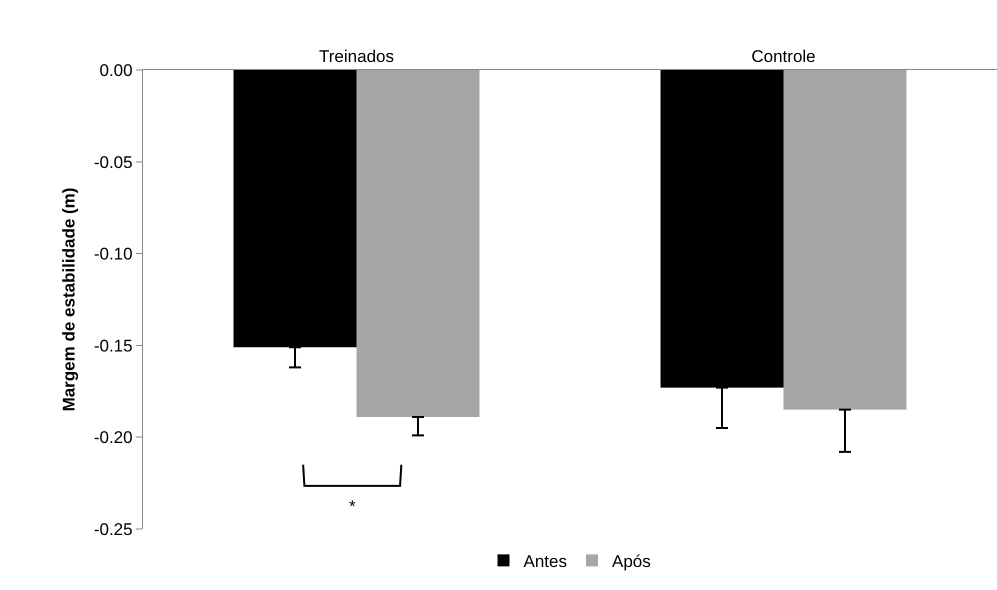  I want to click on y-tick-label: -0.20, so click(113, 438).